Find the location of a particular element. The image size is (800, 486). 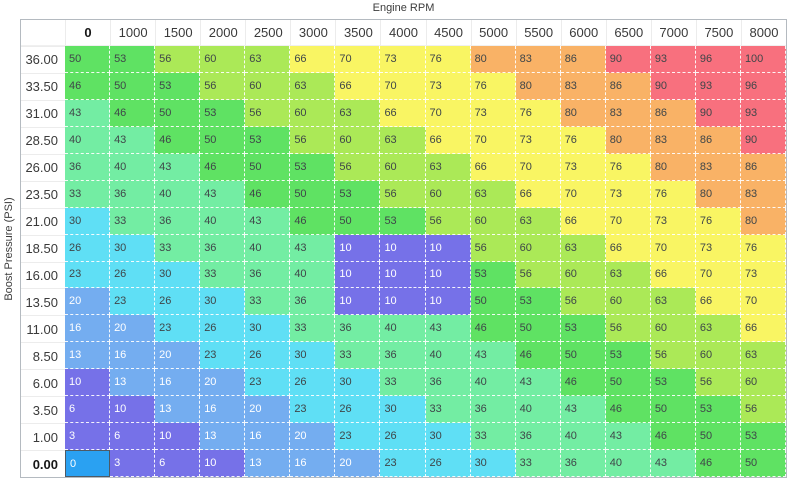

table-cell: 6 is located at coordinates (88, 410).